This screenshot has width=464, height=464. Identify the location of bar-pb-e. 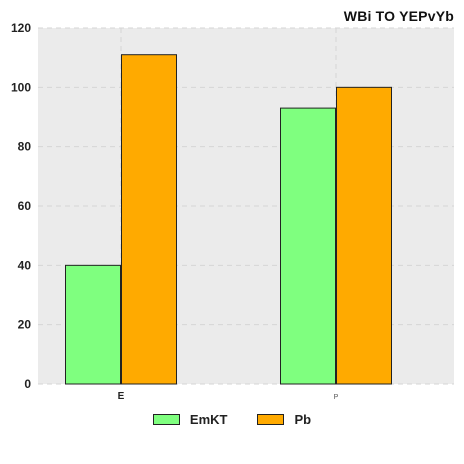
(149, 219).